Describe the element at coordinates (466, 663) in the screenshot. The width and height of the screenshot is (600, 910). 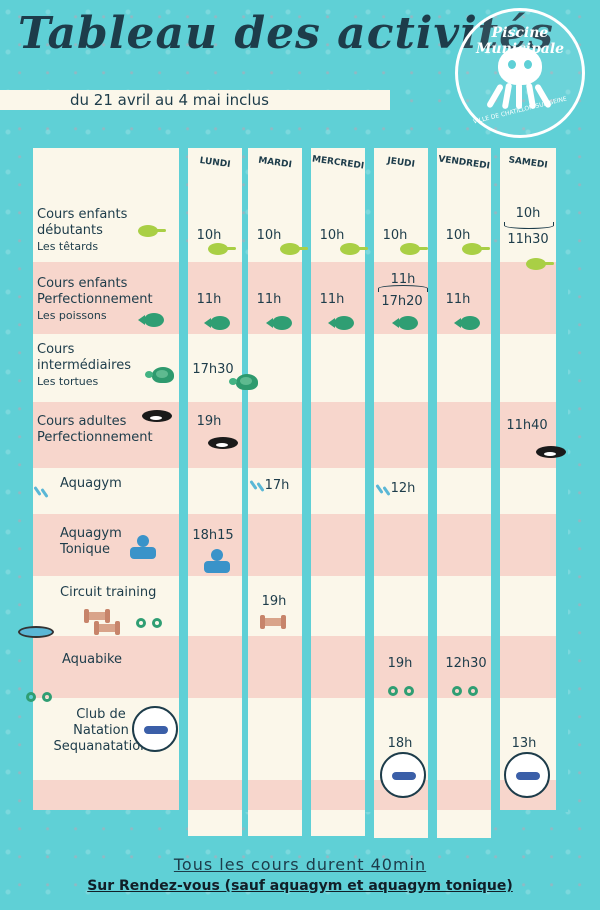
I see `time-cell: 12h30` at that location.